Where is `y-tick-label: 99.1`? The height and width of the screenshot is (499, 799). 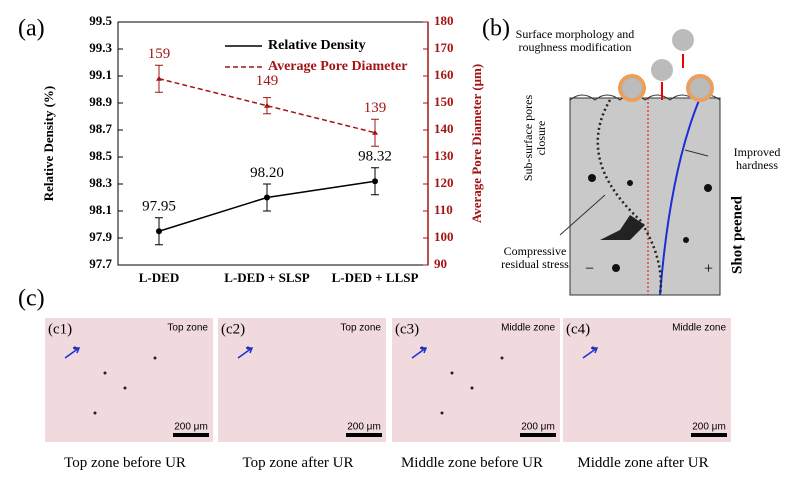 y-tick-label: 99.1 is located at coordinates (100, 74).